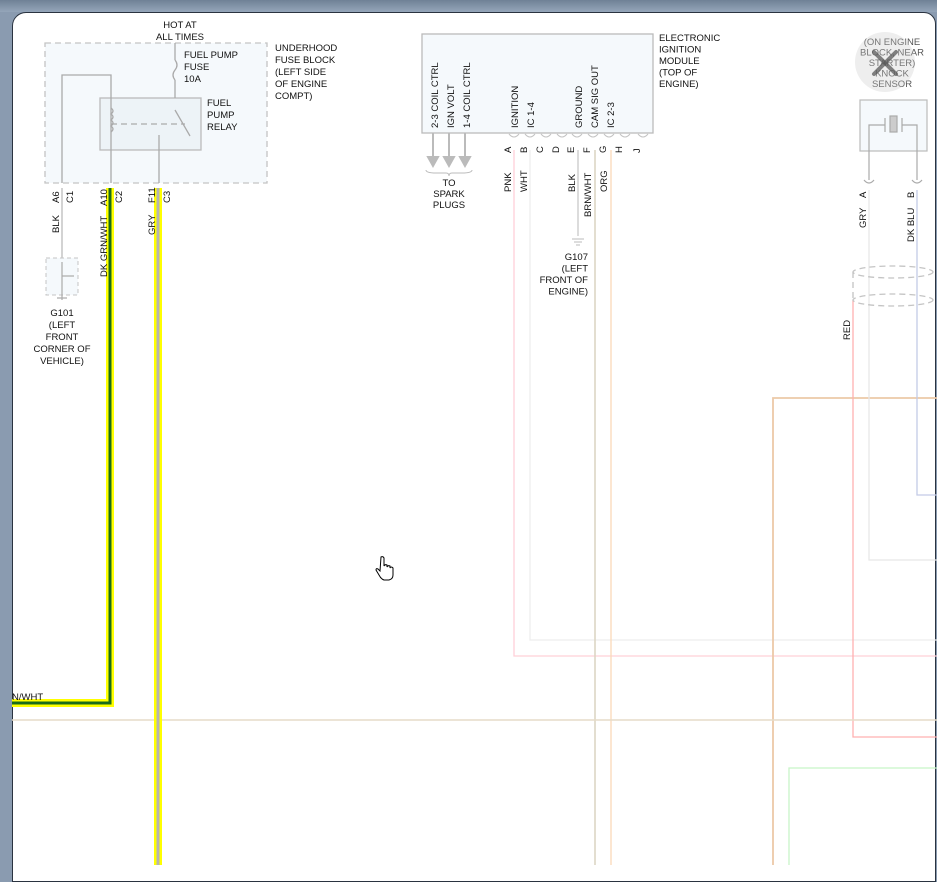  Describe the element at coordinates (587, 150) in the screenshot. I see `eim-pin-f: F` at that location.